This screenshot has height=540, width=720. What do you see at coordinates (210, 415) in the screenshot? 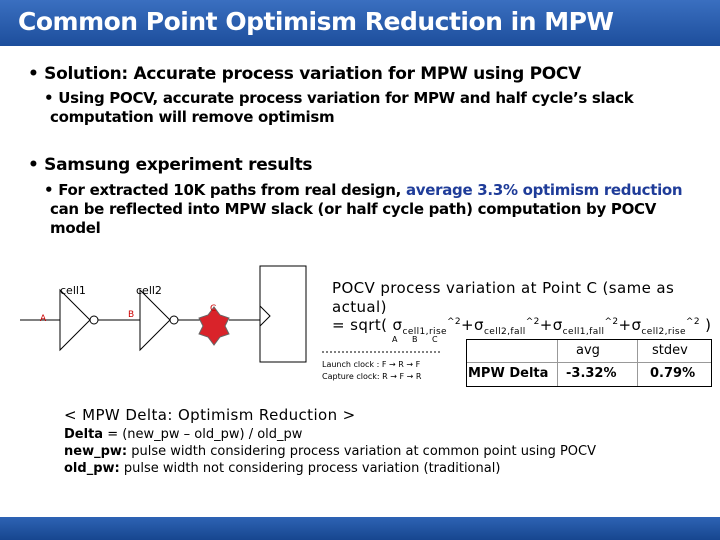
I see `notes-heading: < MPW Delta: Optimism Reduction >` at bounding box center [210, 415].